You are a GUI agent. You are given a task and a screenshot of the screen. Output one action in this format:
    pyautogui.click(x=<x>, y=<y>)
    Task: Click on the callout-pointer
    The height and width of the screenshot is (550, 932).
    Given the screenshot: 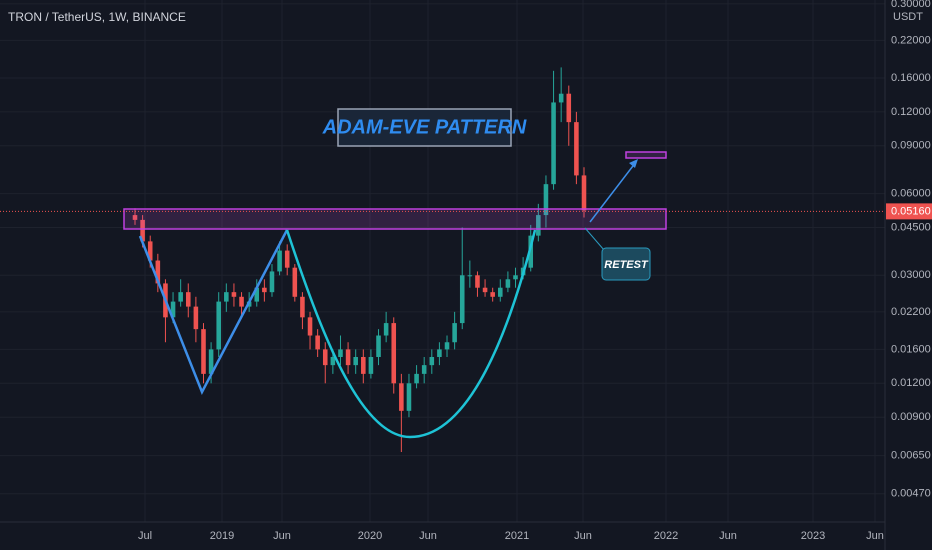 What is the action you would take?
    pyautogui.click(x=594, y=239)
    